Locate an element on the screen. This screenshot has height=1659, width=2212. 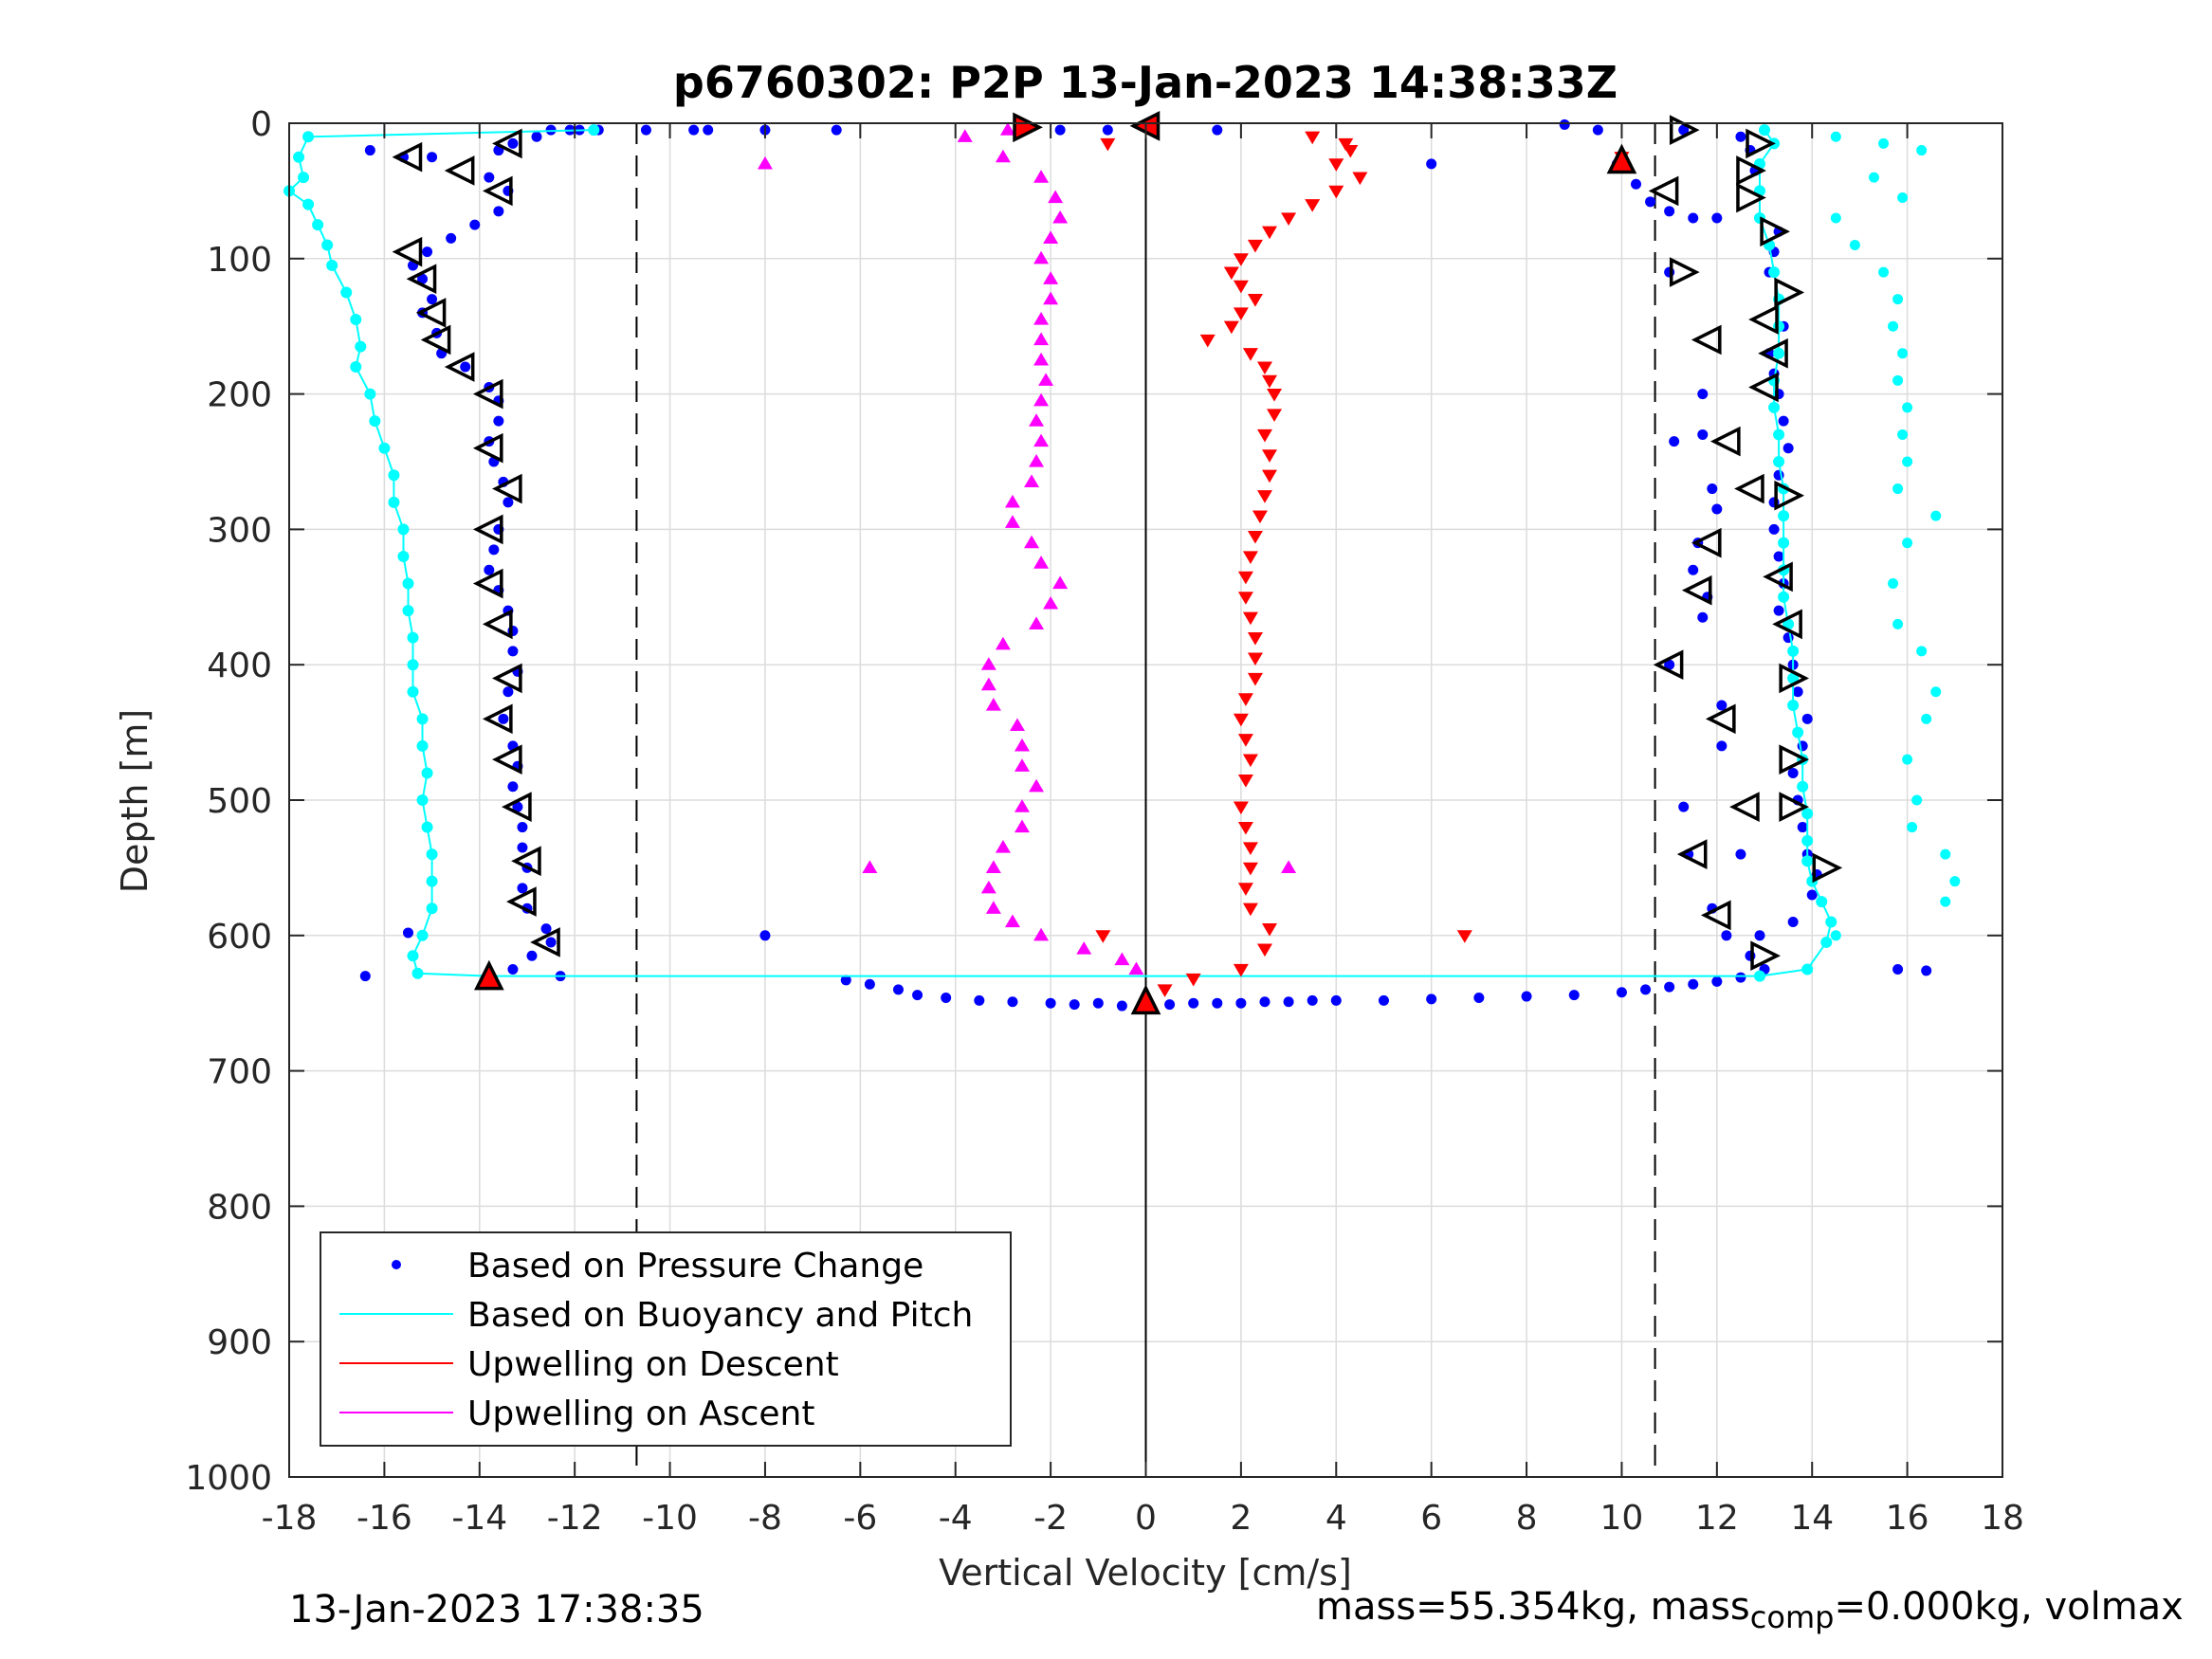
x-tick-label: 8 is located at coordinates (1527, 1518).